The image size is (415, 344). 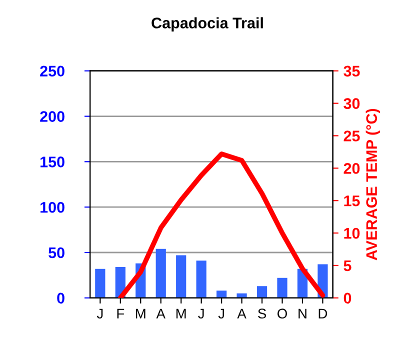 What do you see at coordinates (120, 313) in the screenshot?
I see `x-tick-label: F` at bounding box center [120, 313].